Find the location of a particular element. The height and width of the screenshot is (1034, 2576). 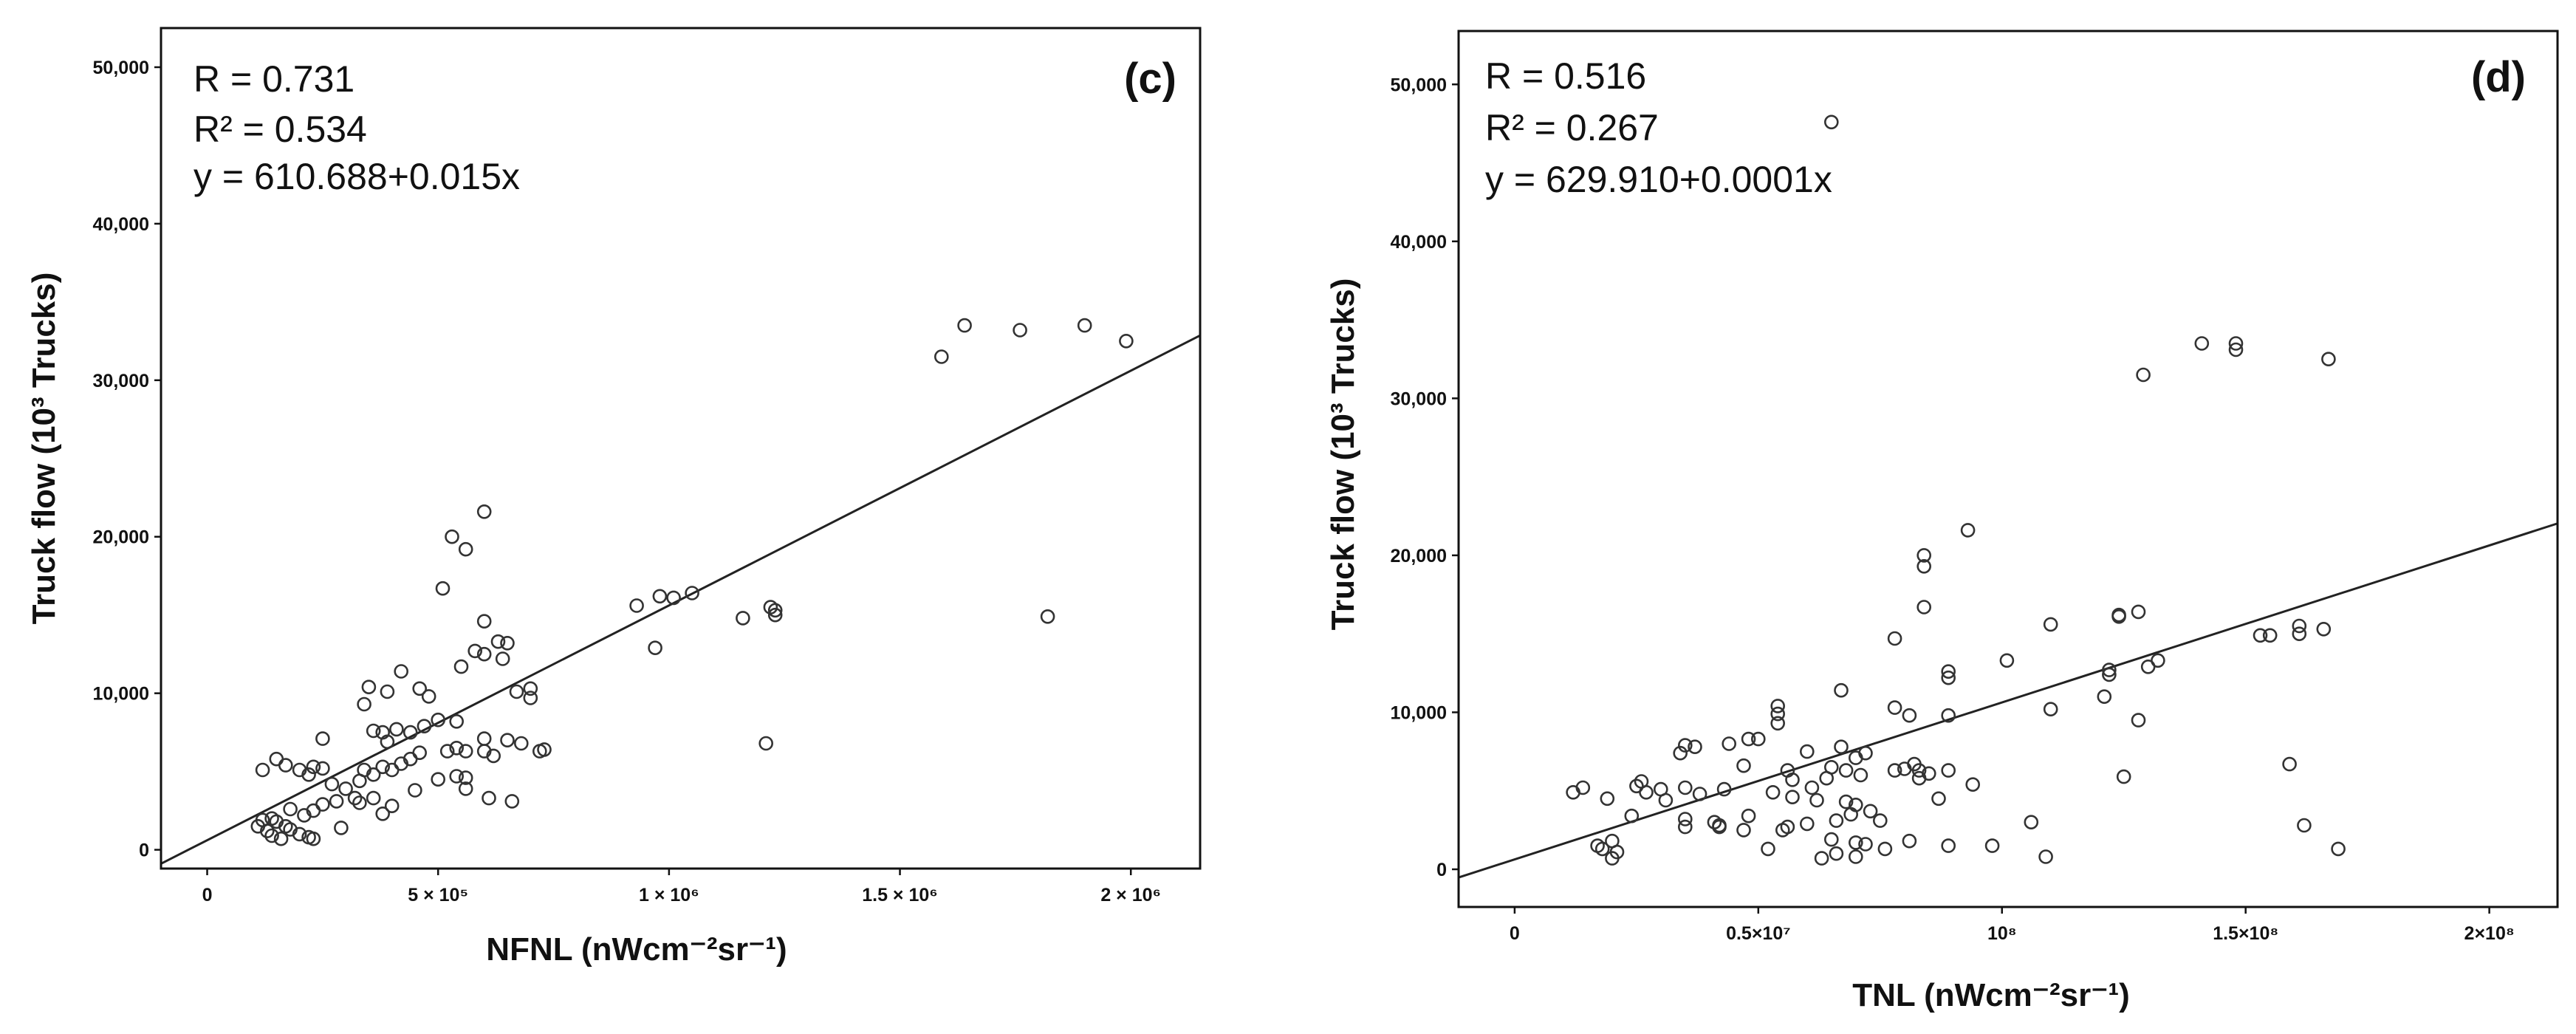

x-tick-label: 1.5 × 10⁶ is located at coordinates (900, 895).